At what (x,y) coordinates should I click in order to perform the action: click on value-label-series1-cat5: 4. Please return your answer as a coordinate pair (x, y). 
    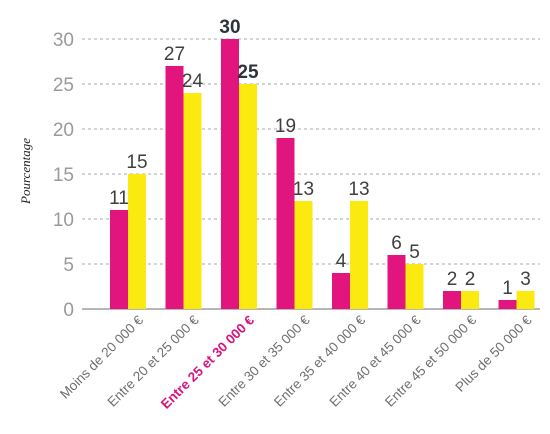
    Looking at the image, I should click on (341, 261).